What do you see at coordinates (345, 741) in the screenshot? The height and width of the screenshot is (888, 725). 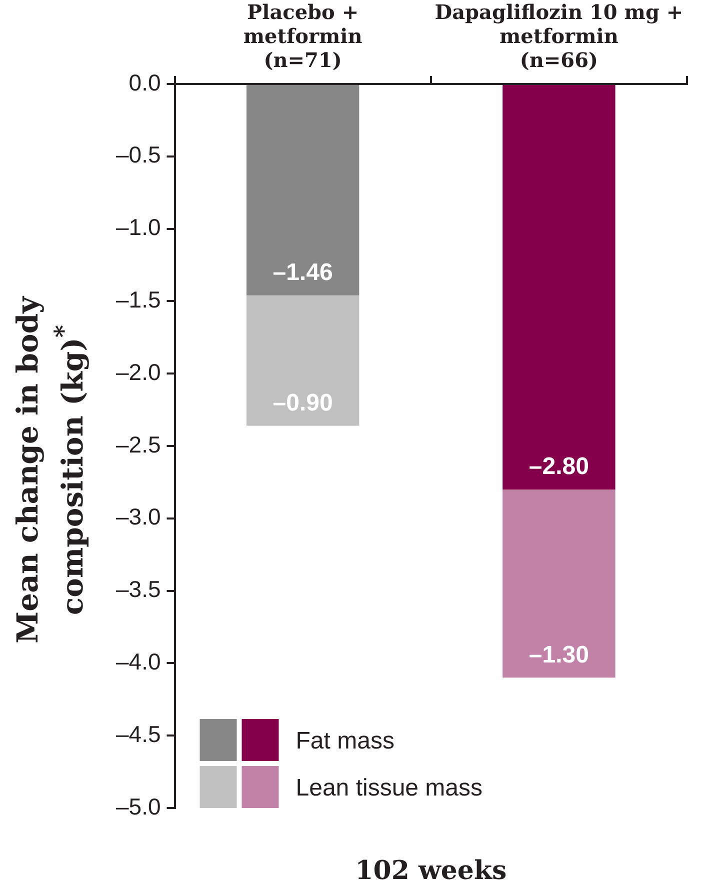 I see `legend-label: Fat mass` at bounding box center [345, 741].